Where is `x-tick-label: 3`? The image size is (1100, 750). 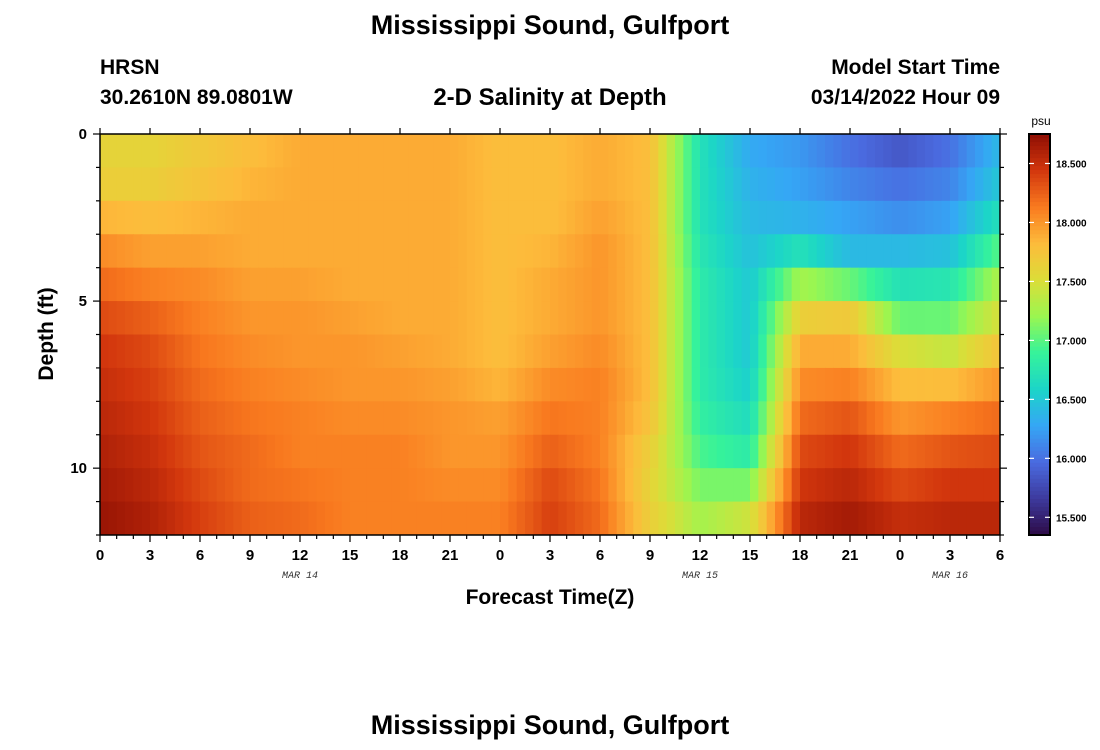
x-tick-label: 3 is located at coordinates (950, 555).